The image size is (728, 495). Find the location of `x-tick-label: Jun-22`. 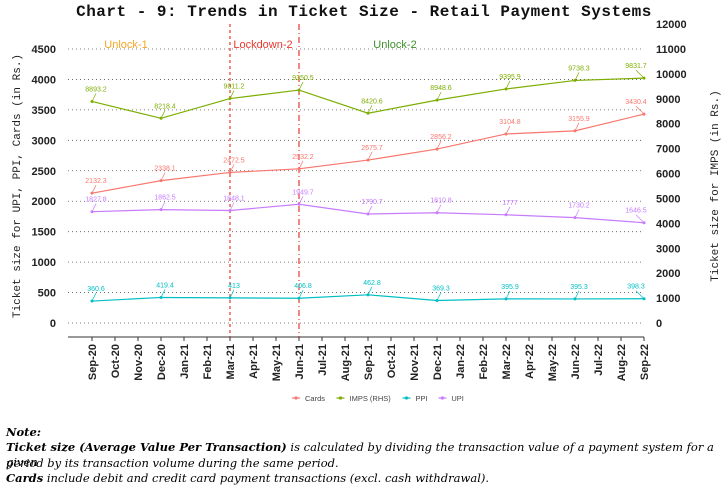

x-tick-label: Jun-22 is located at coordinates (576, 361).